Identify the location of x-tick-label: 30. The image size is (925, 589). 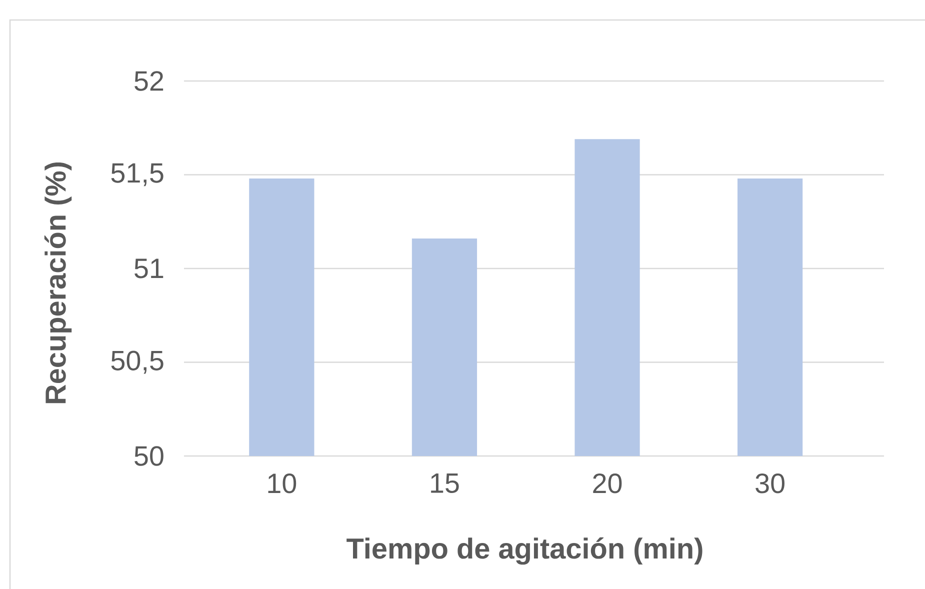
(770, 484).